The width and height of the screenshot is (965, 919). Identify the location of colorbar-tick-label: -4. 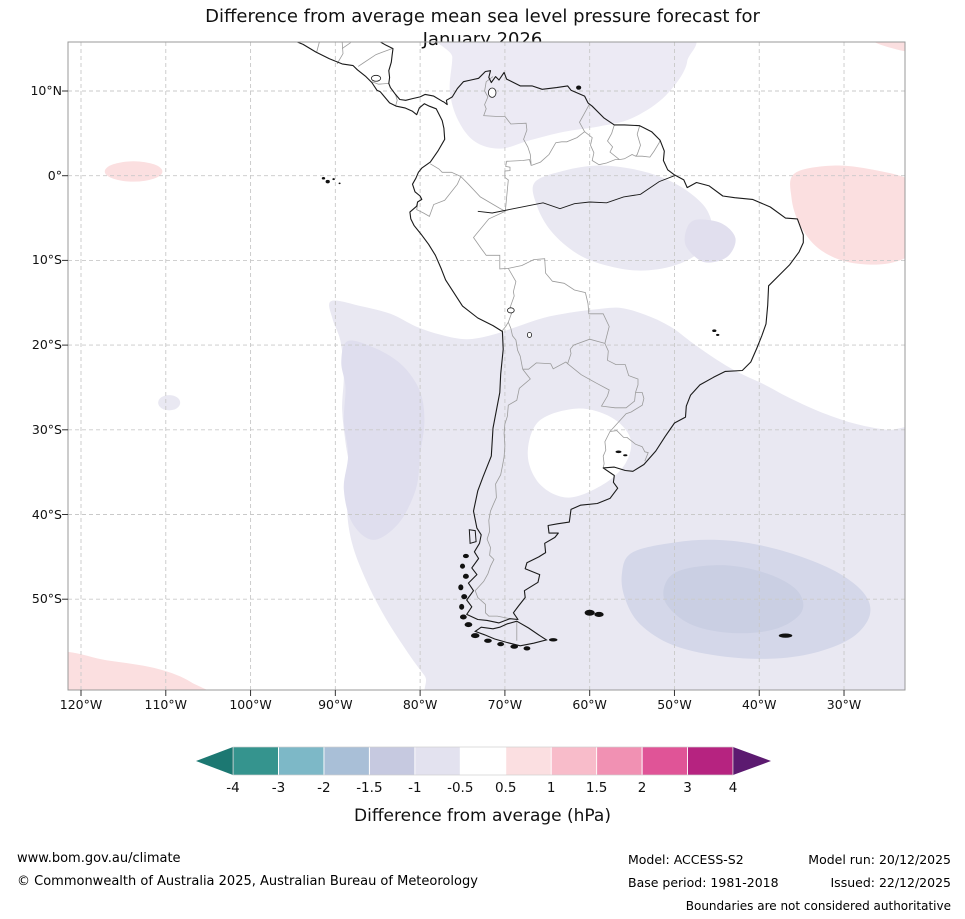
(233, 788).